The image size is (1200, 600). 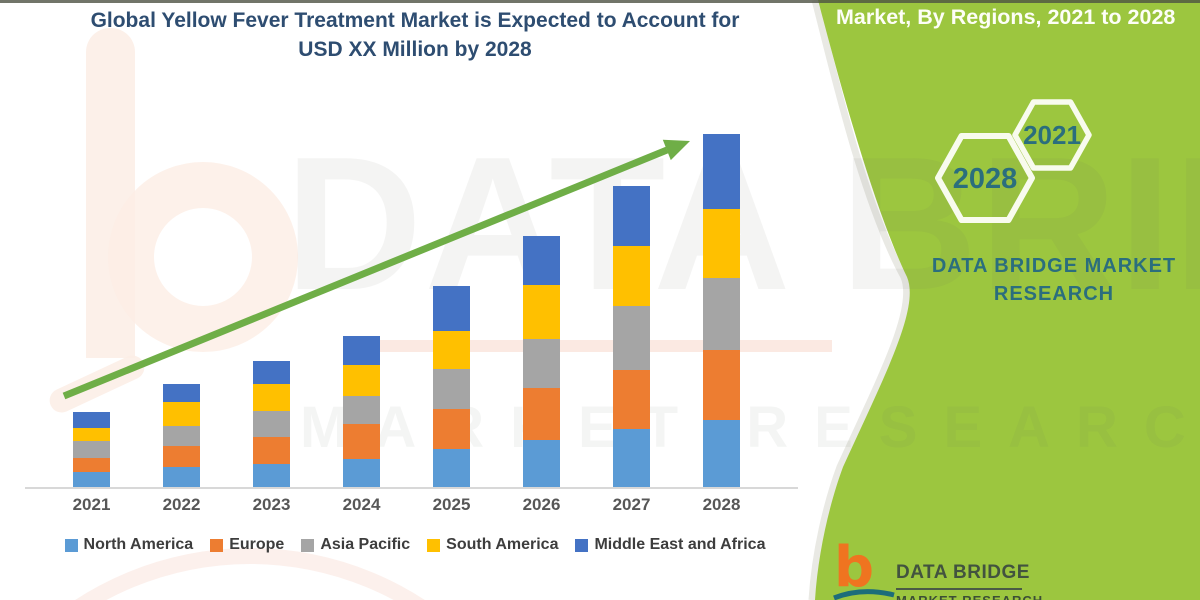 I want to click on logo-brand-name: DATA BRIDGE, so click(x=963, y=572).